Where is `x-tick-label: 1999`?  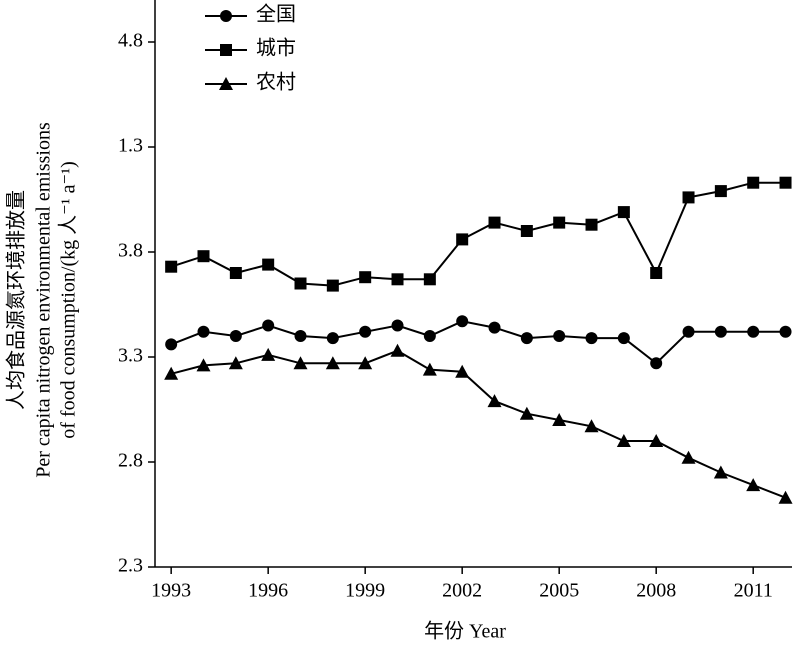 x-tick-label: 1999 is located at coordinates (365, 591).